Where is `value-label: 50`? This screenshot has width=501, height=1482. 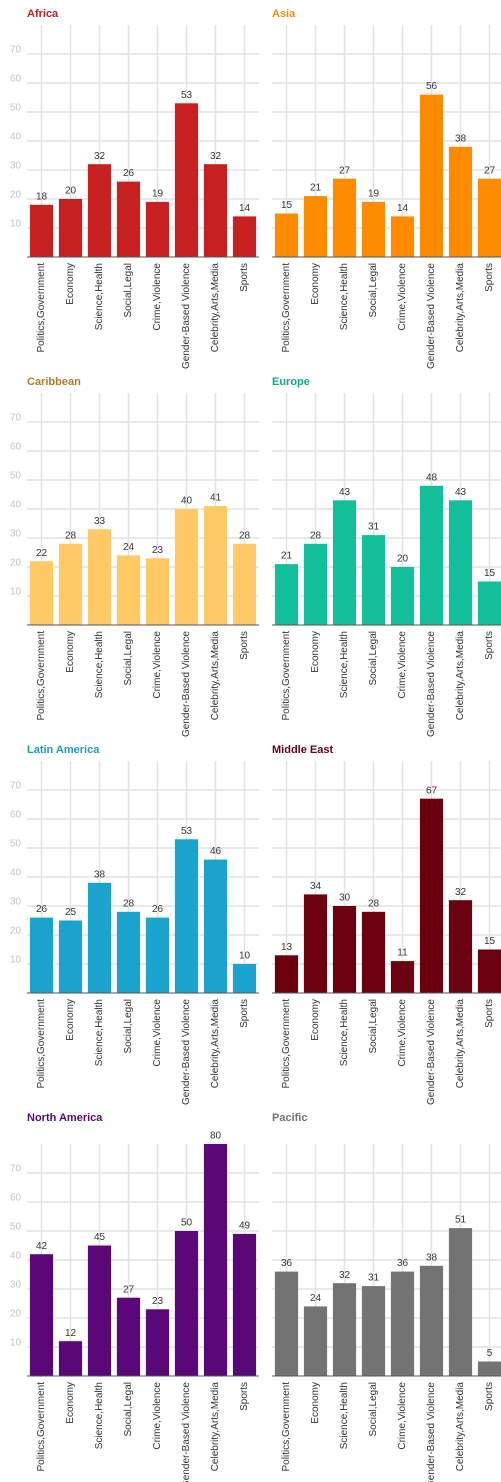 value-label: 50 is located at coordinates (187, 1223).